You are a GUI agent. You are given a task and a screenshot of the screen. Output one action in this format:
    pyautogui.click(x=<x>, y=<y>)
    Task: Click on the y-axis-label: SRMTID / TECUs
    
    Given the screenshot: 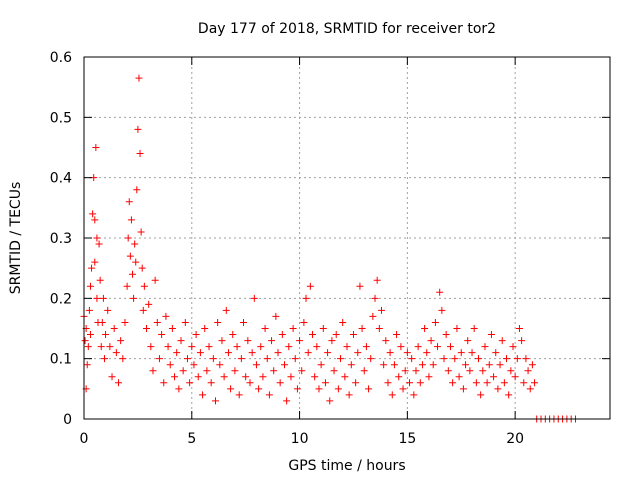 What is the action you would take?
    pyautogui.click(x=16, y=238)
    